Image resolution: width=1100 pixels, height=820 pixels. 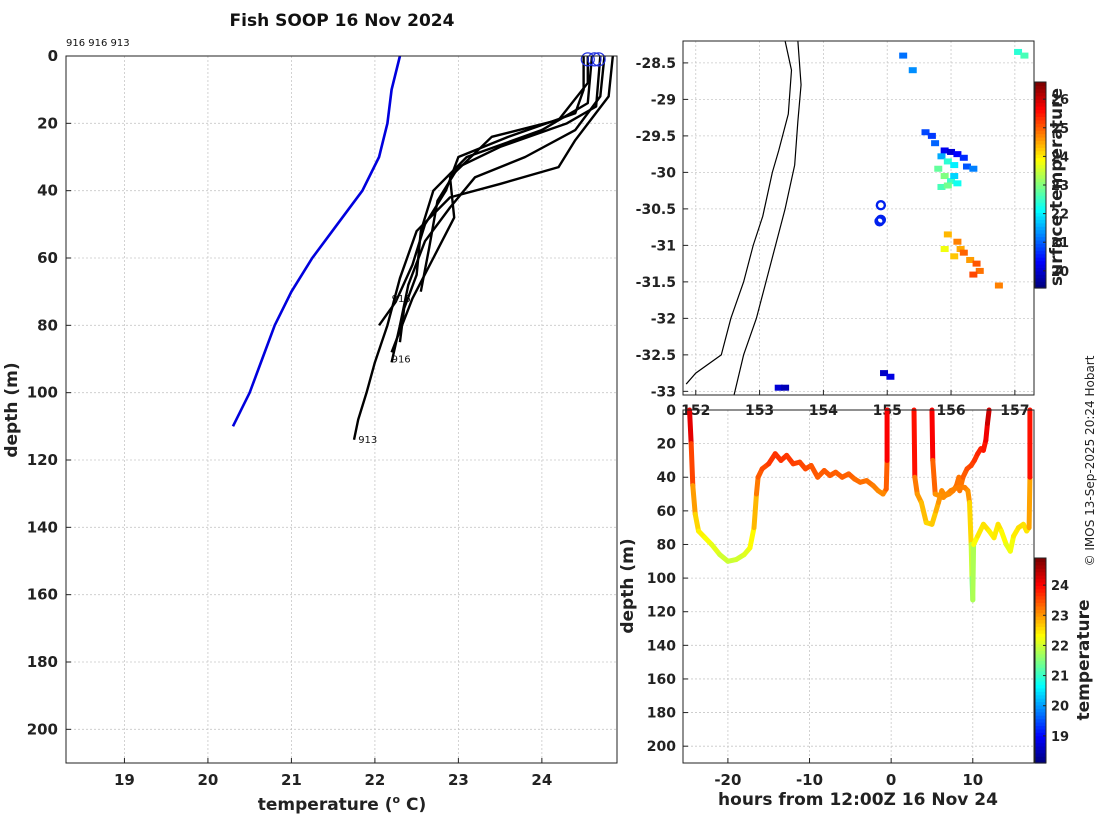 What do you see at coordinates (656, 64) in the screenshot?
I see `map-y-tick-label: -28.5` at bounding box center [656, 64].